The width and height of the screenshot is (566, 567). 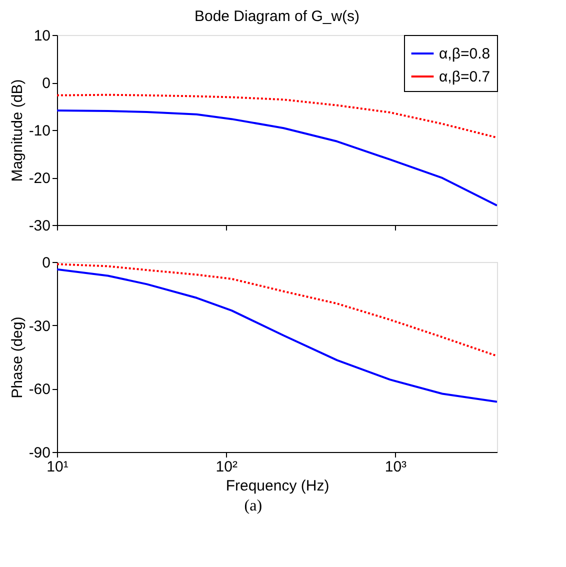 I want to click on y-axis-title: Magnitude (dB), so click(x=17, y=130).